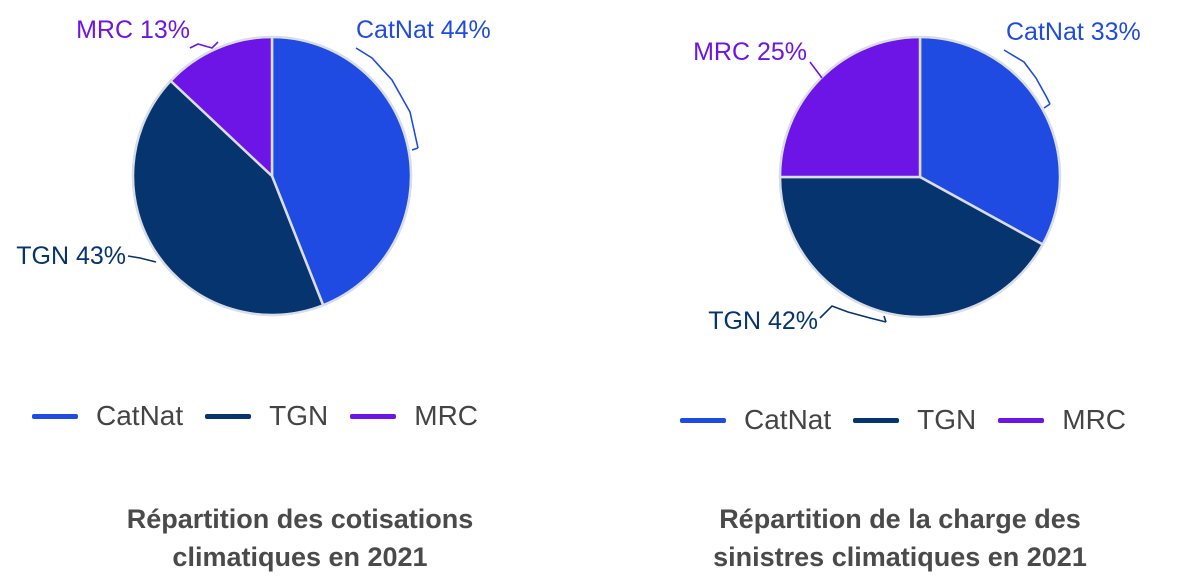 This screenshot has height=588, width=1200. I want to click on chart-title-line-2: sinistres climatiques en 2021, so click(900, 557).